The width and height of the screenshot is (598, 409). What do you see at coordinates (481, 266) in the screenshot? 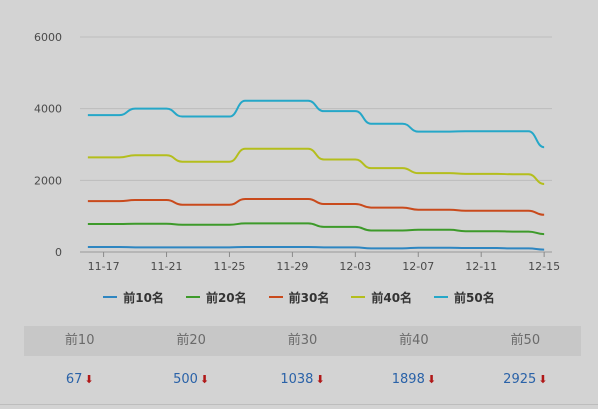
I see `x-tick-label: 12-11` at bounding box center [481, 266].